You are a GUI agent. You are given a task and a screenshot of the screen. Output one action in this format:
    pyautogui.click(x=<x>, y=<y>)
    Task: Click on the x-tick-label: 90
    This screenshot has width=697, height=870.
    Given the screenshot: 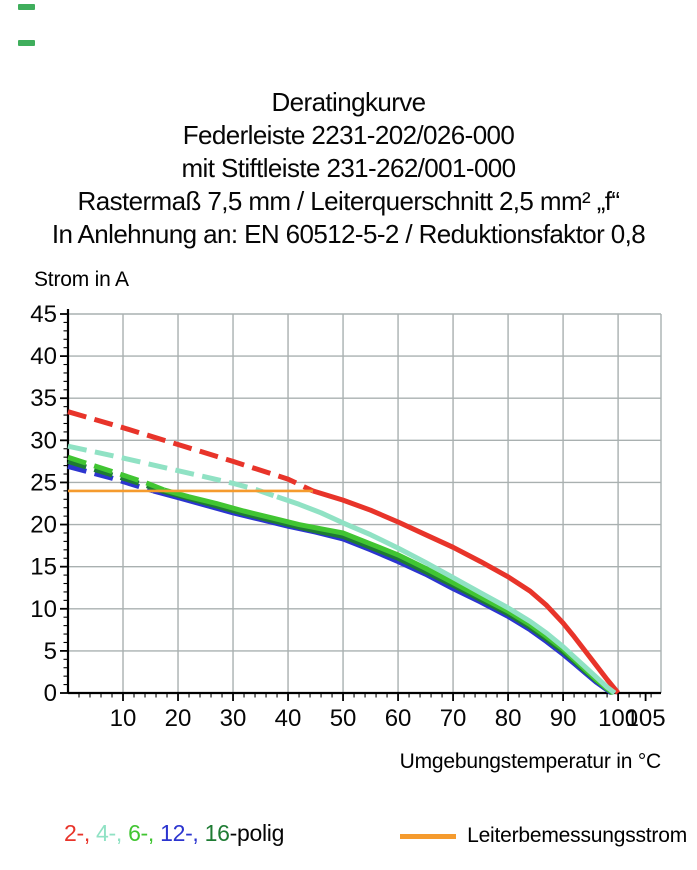 What is the action you would take?
    pyautogui.click(x=563, y=718)
    